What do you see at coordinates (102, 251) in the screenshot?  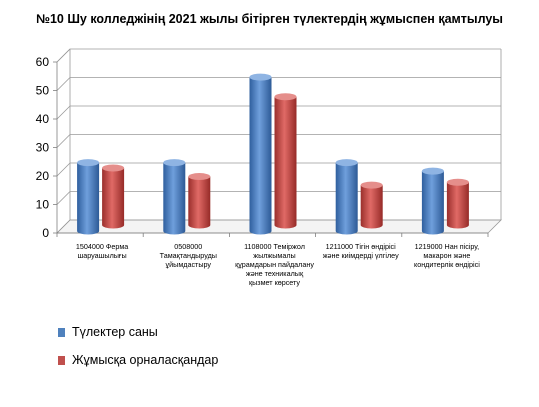 I see `x-tick-label: 1504000 Ферма шаруашылығы` at bounding box center [102, 251].